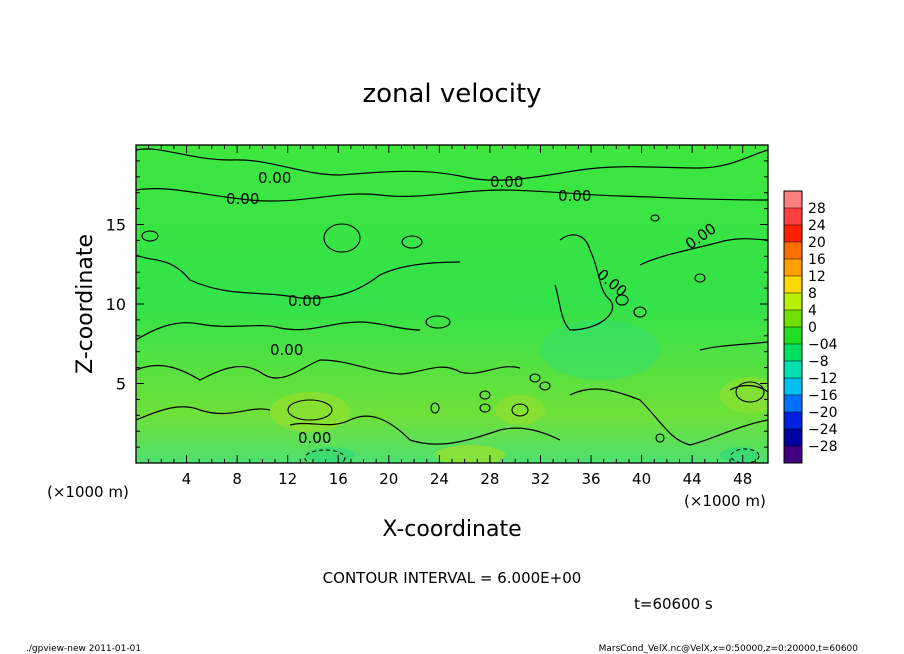  Describe the element at coordinates (187, 479) in the screenshot. I see `x-tick-label: 4` at that location.